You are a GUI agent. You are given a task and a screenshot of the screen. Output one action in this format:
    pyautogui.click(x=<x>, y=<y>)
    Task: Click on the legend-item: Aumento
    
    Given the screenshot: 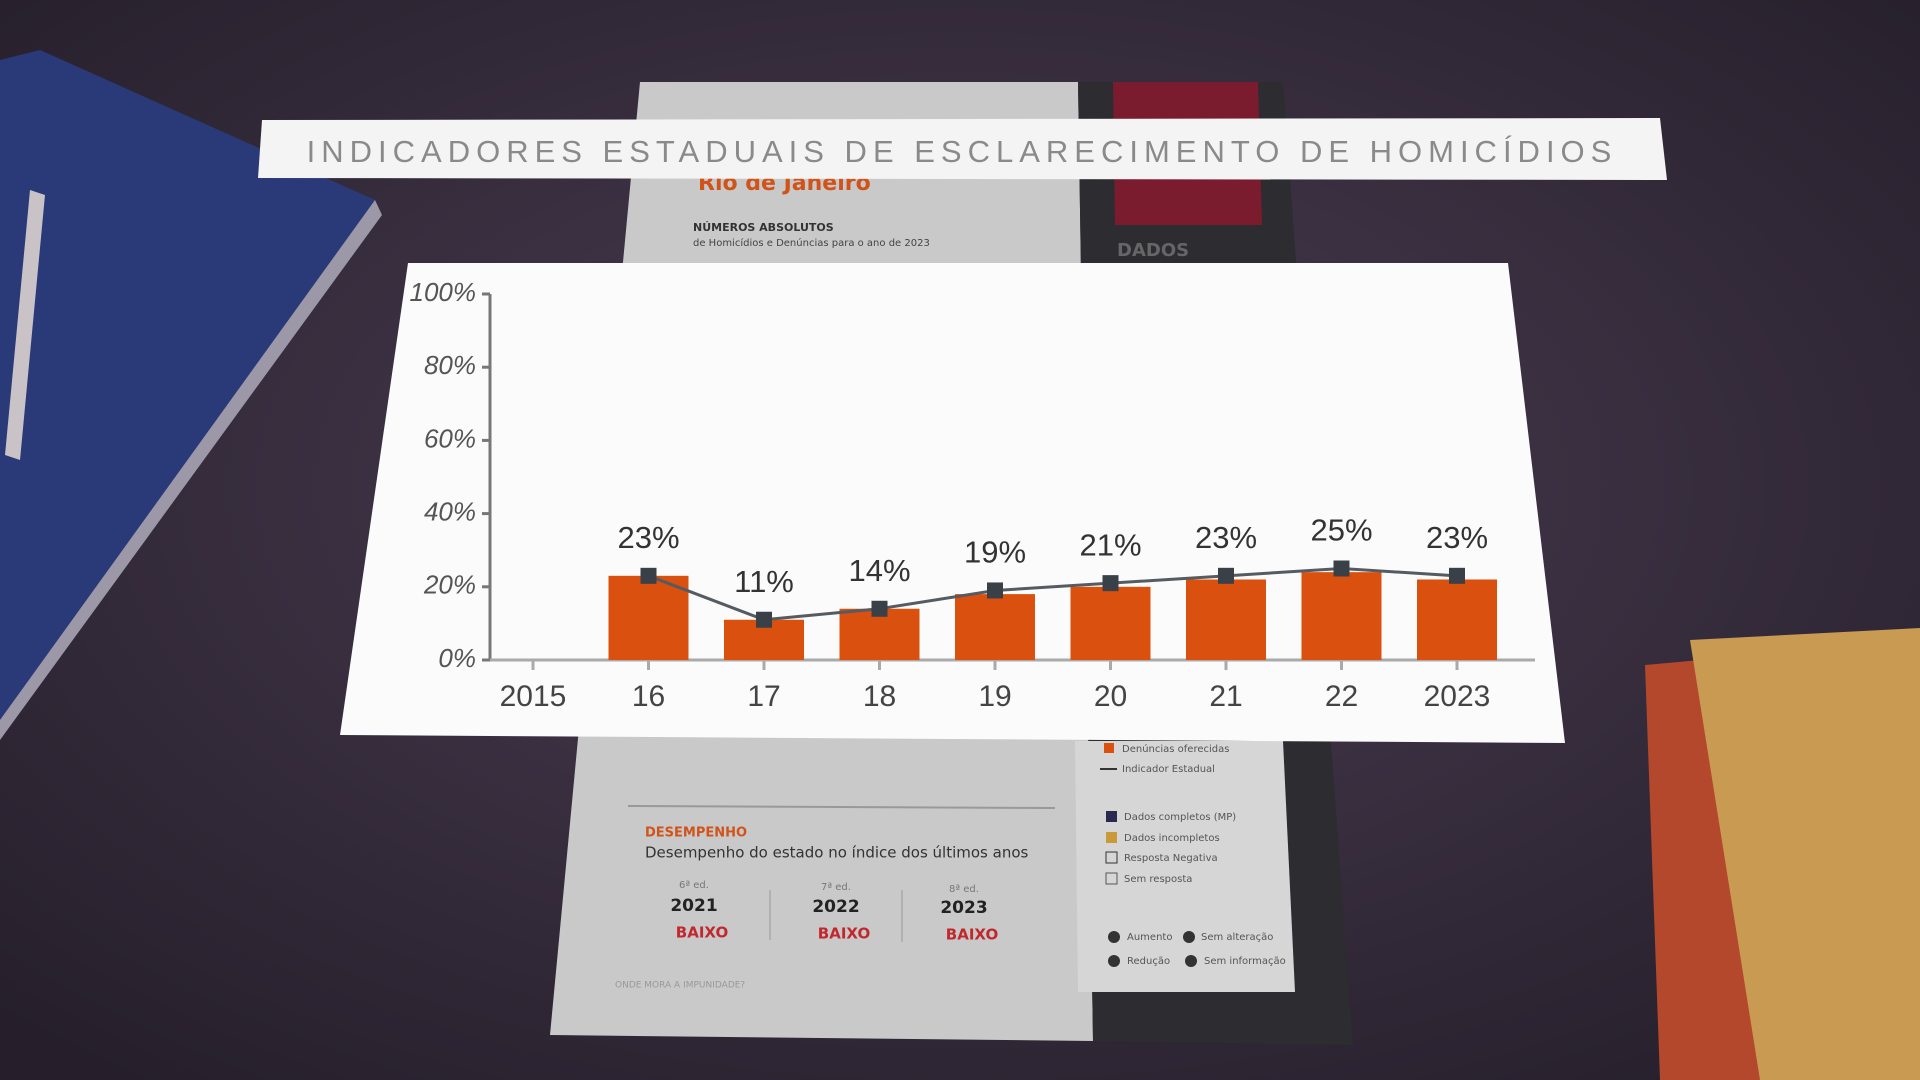 What is the action you would take?
    pyautogui.click(x=1149, y=937)
    